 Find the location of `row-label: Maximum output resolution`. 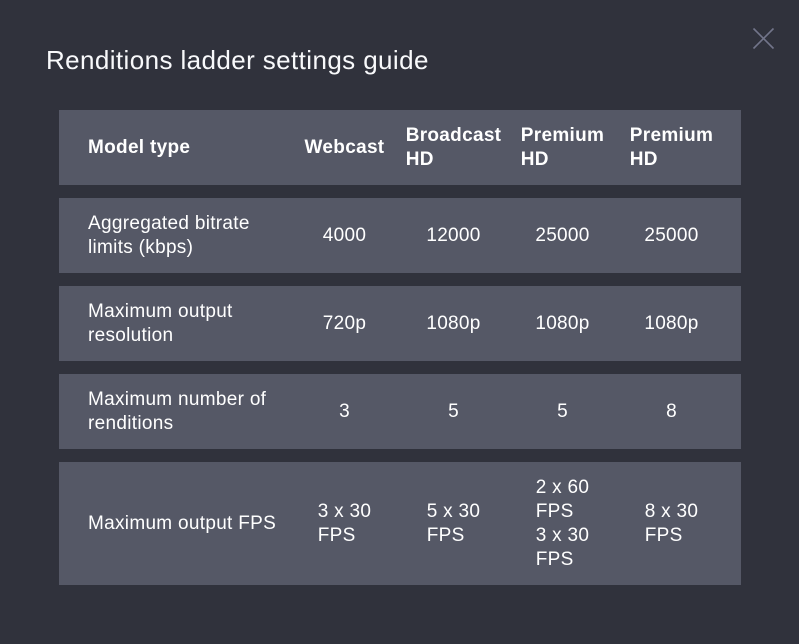

row-label: Maximum output resolution is located at coordinates (160, 323).